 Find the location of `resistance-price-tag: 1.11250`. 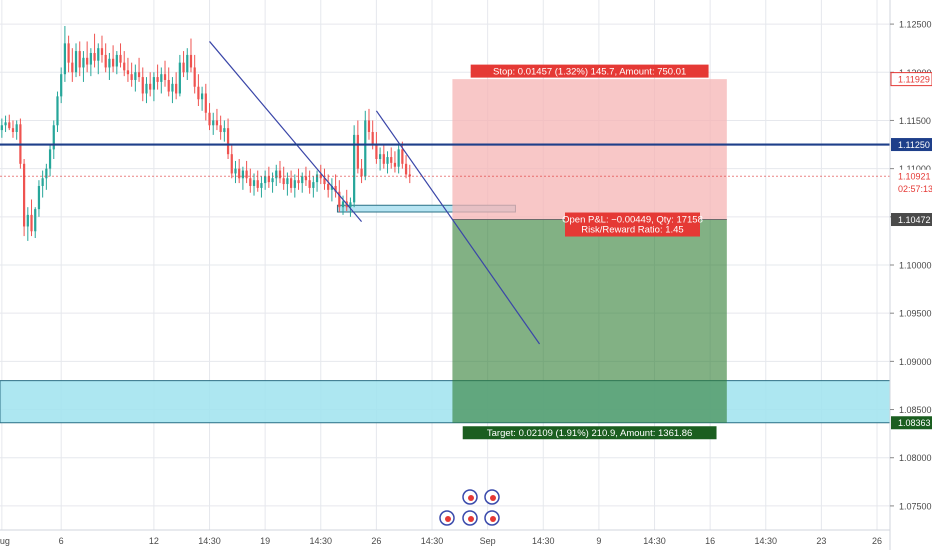

resistance-price-tag: 1.11250 is located at coordinates (914, 145).